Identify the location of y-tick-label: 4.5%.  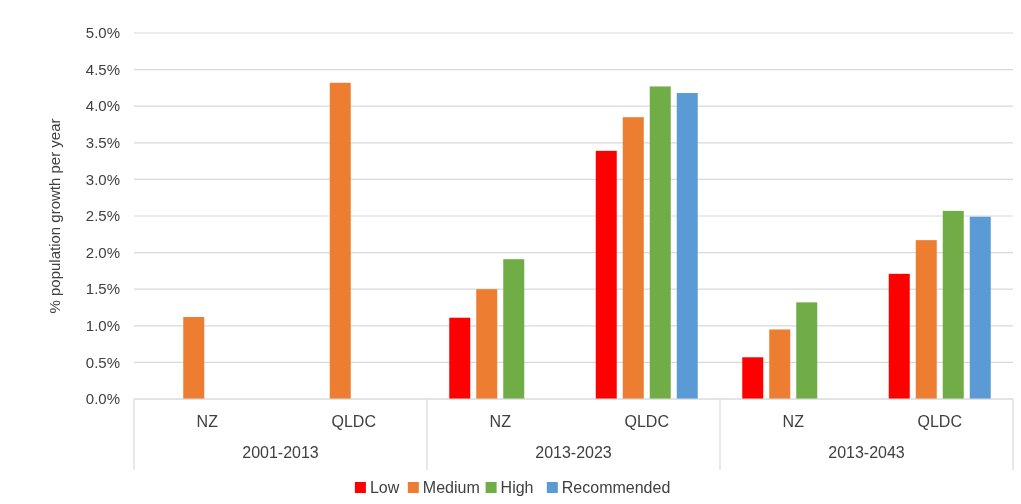
(102, 69).